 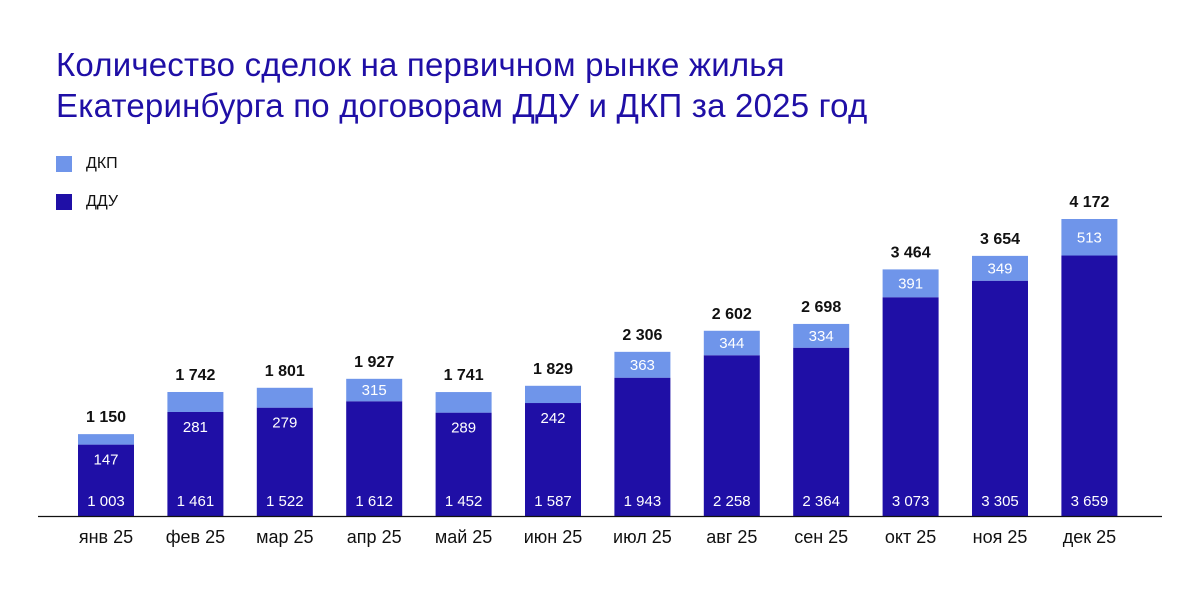 What do you see at coordinates (552, 418) in the screenshot?
I see `data-label-dkp: 242` at bounding box center [552, 418].